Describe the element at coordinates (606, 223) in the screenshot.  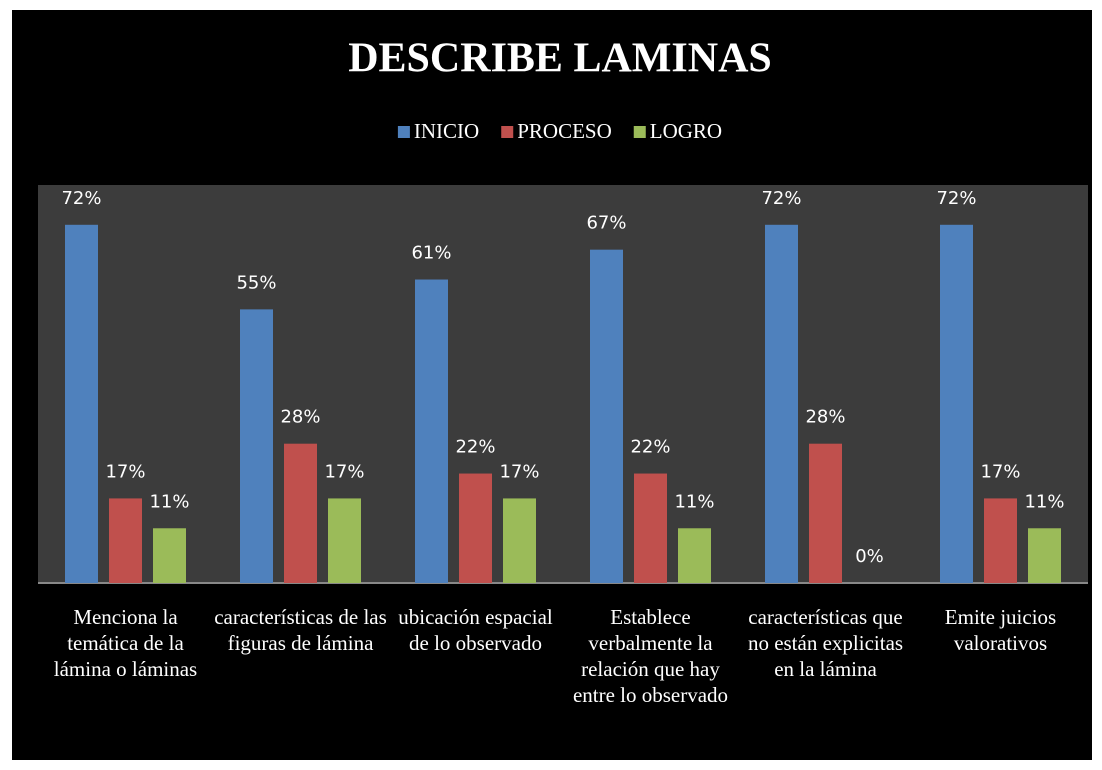
I see `value-label: 67%` at that location.